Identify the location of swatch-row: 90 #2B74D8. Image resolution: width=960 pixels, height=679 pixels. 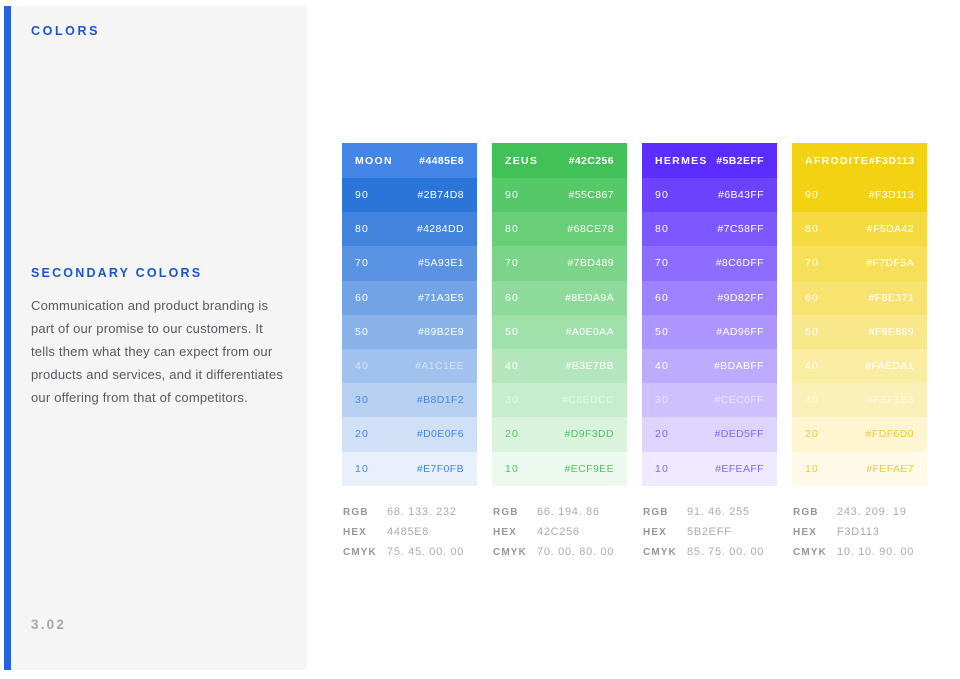
(409, 195).